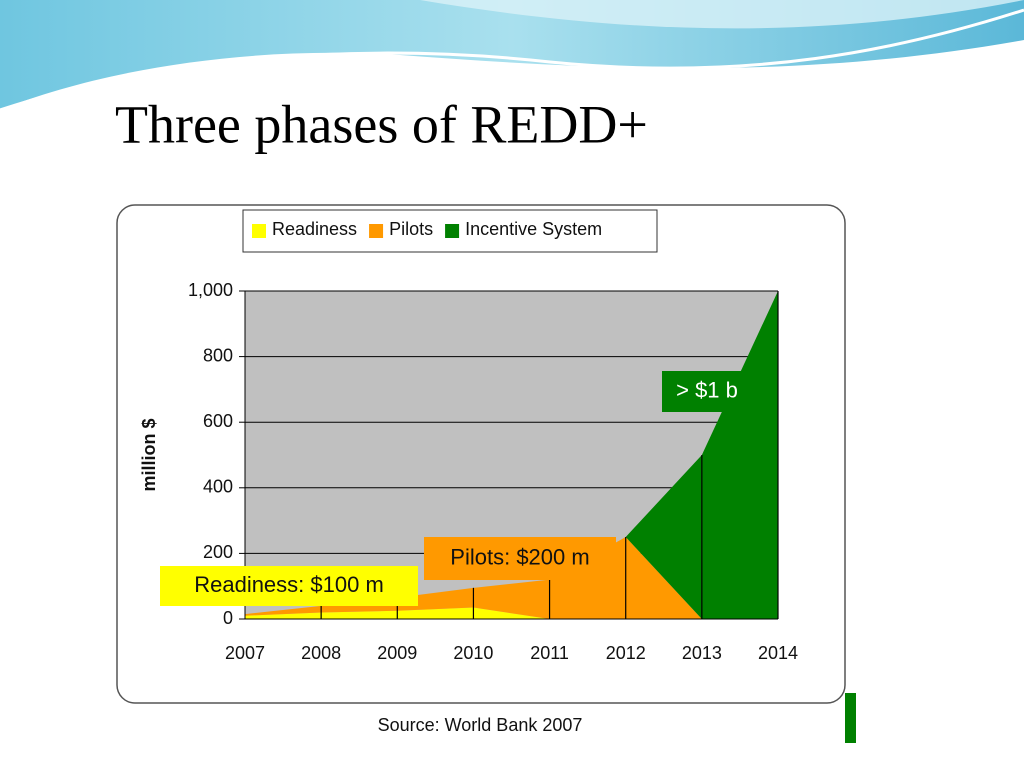 The image size is (1024, 768). I want to click on x-tick-label: 2009, so click(397, 653).